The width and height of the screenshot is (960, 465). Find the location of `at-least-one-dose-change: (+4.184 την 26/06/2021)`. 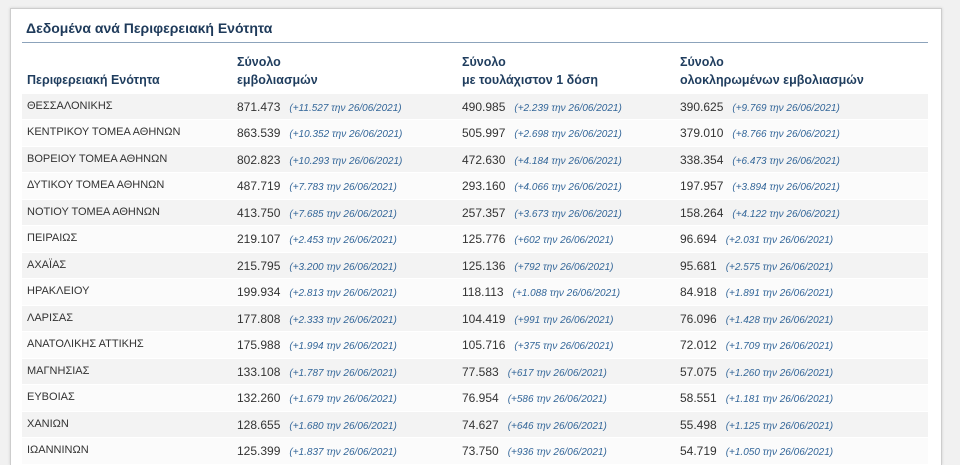

at-least-one-dose-change: (+4.184 την 26/06/2021) is located at coordinates (568, 161).